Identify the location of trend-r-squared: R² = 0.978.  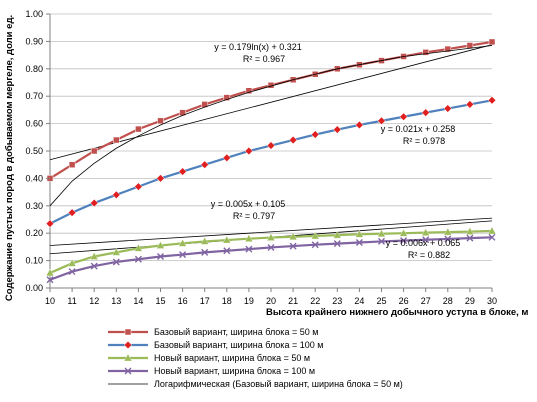
(424, 141).